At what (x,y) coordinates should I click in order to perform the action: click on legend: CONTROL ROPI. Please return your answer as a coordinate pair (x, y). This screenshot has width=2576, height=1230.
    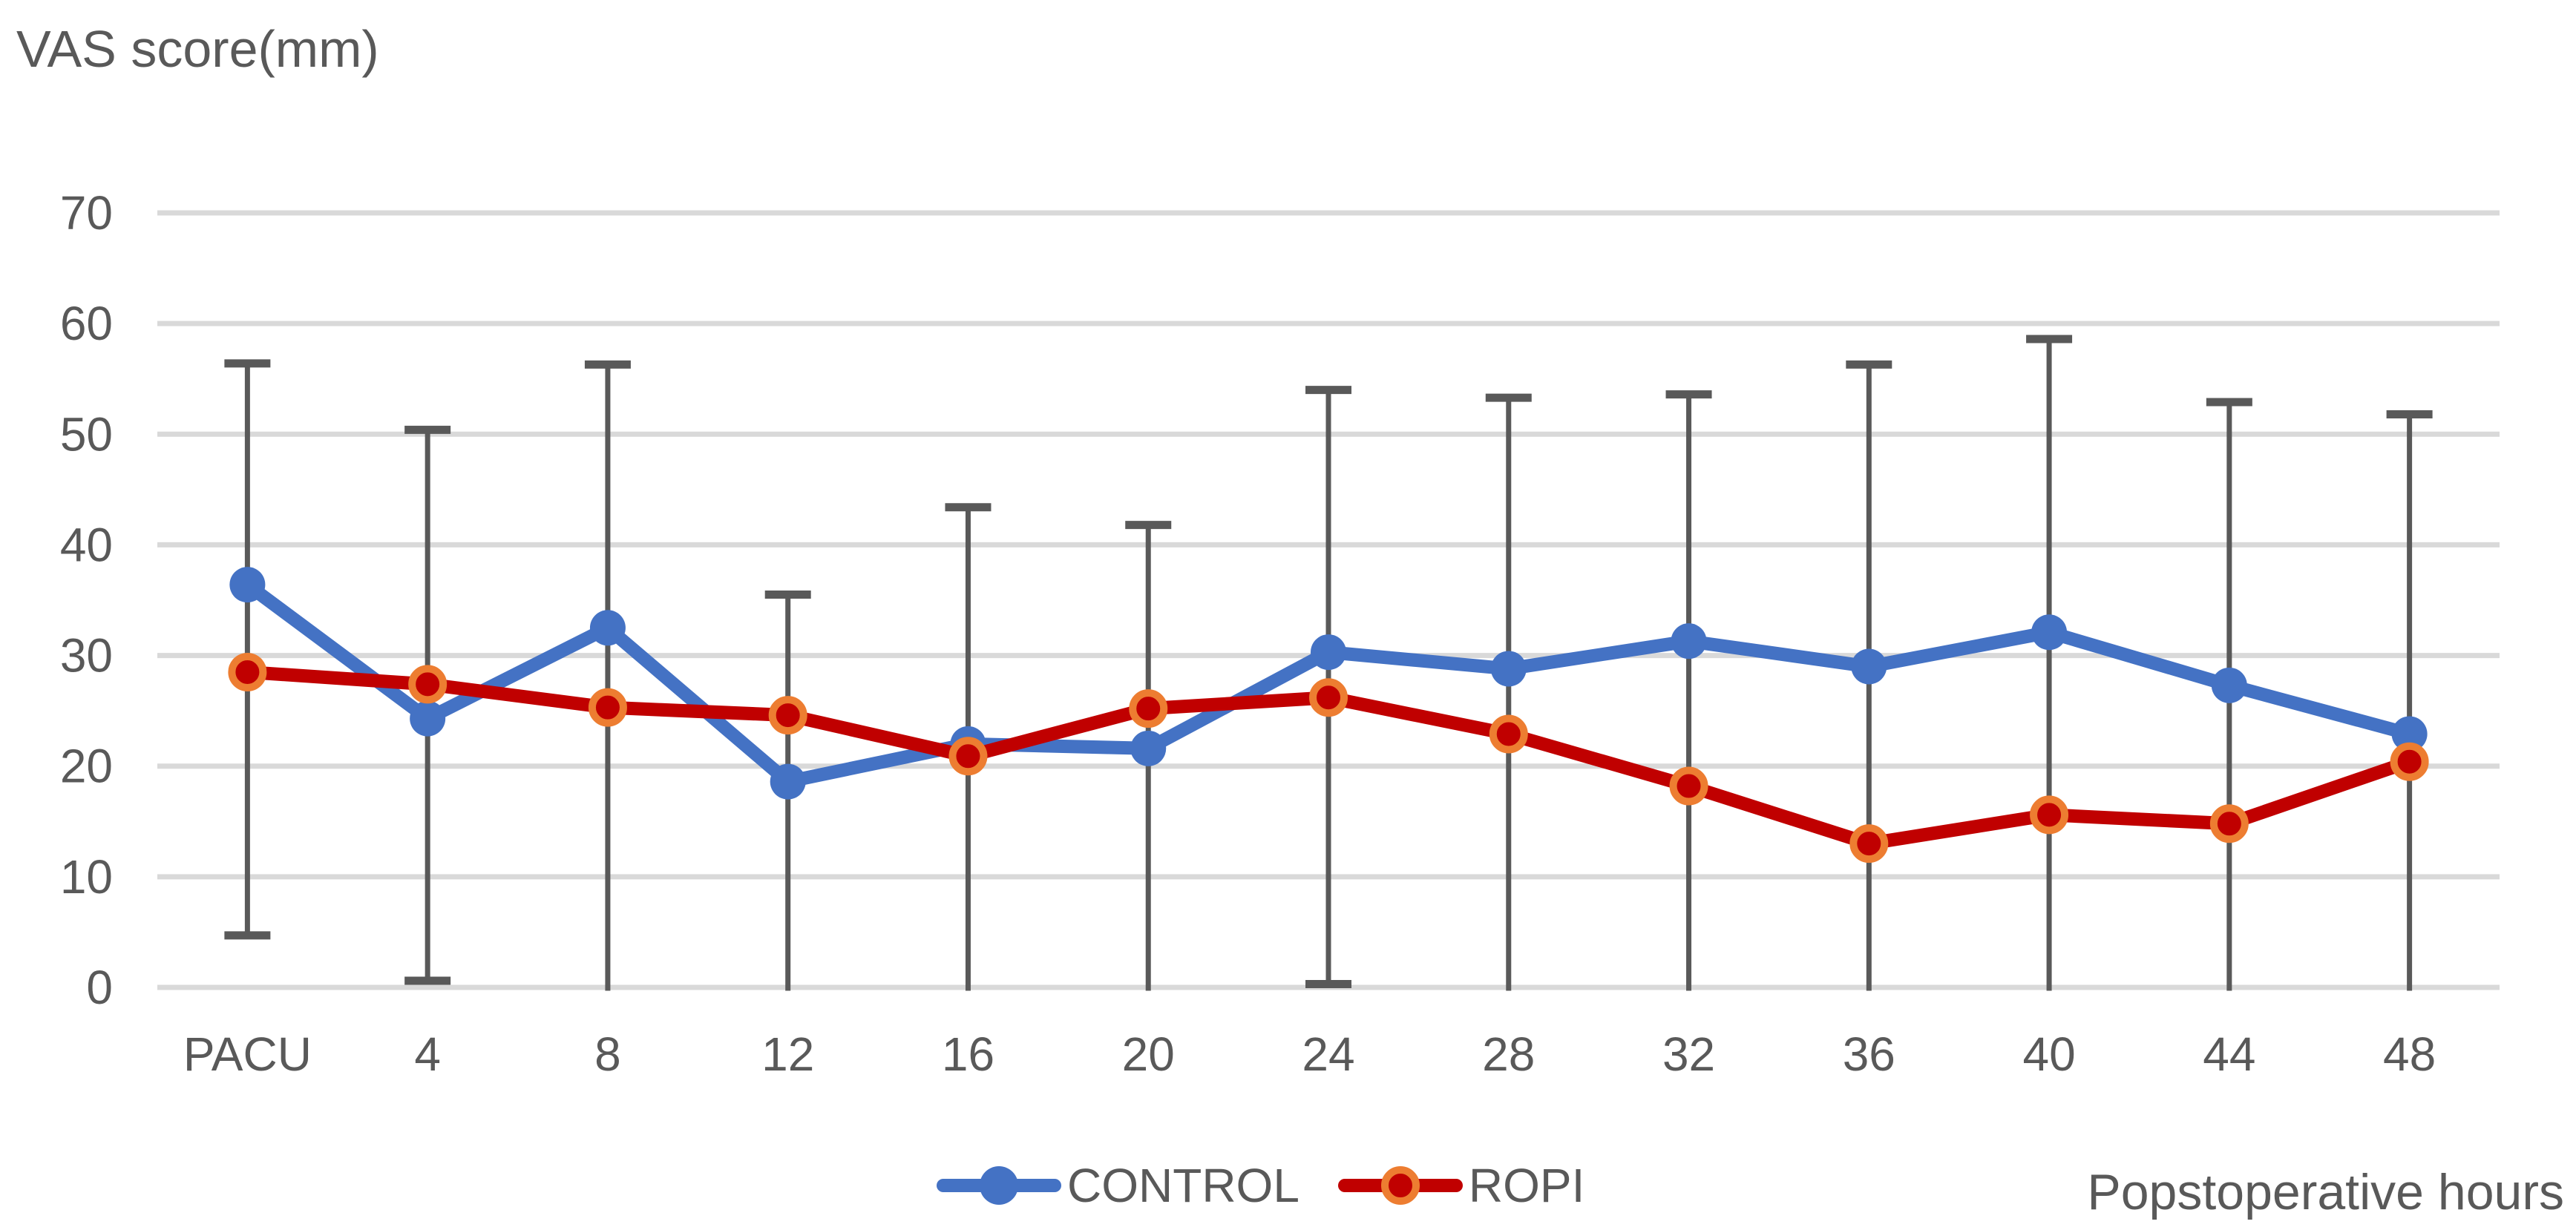
    Looking at the image, I should click on (1260, 1185).